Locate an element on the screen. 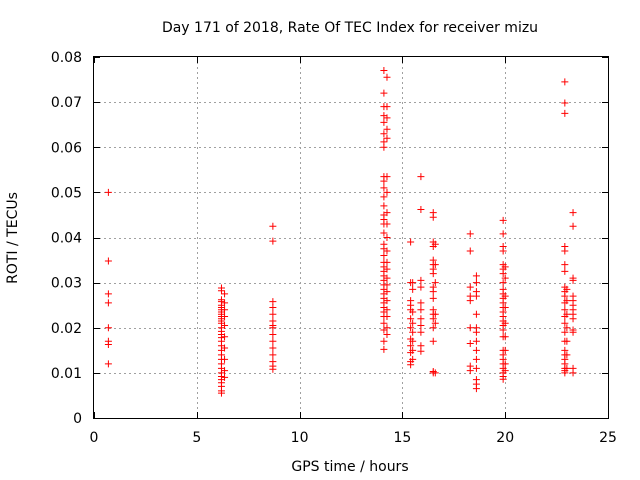  y-tick-label: 0.01 is located at coordinates (66, 374).